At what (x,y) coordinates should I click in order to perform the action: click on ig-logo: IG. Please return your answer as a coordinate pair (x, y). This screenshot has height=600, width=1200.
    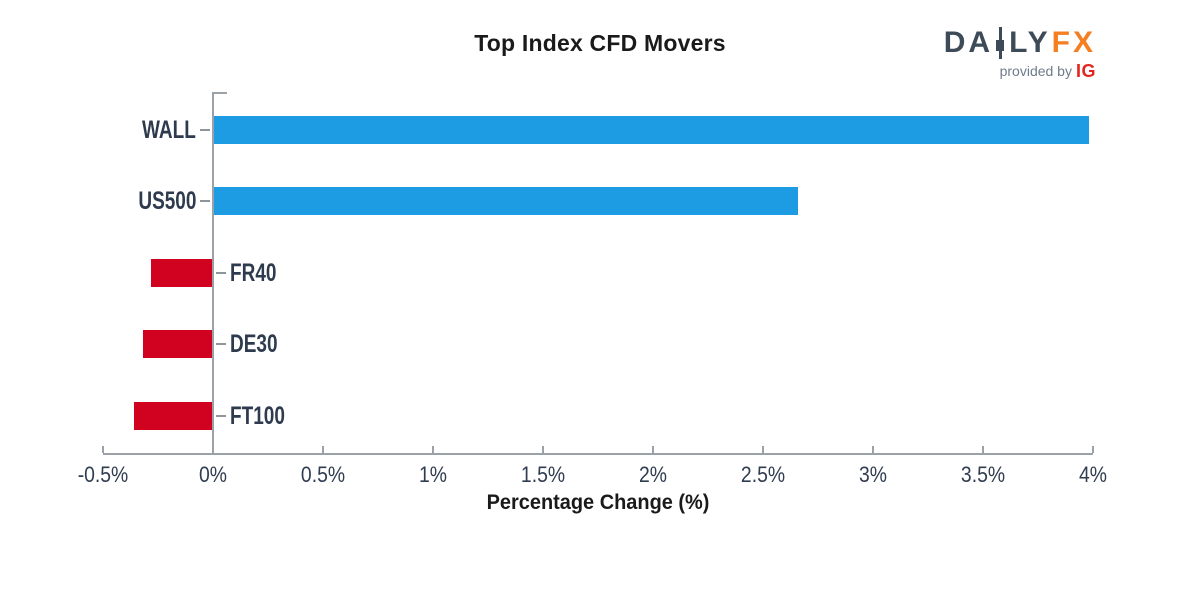
    Looking at the image, I should click on (1085, 71).